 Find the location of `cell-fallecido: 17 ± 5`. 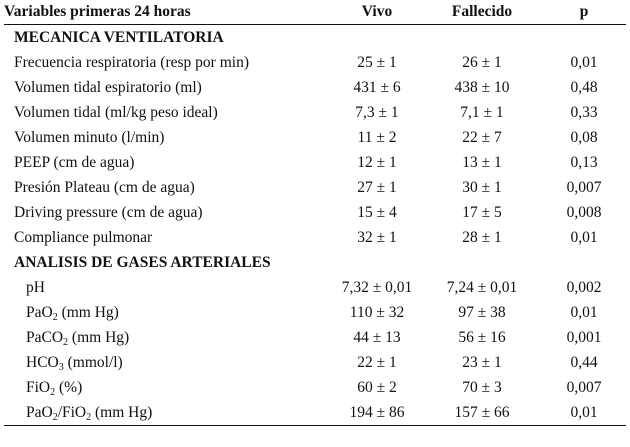

cell-fallecido: 17 ± 5 is located at coordinates (482, 212).